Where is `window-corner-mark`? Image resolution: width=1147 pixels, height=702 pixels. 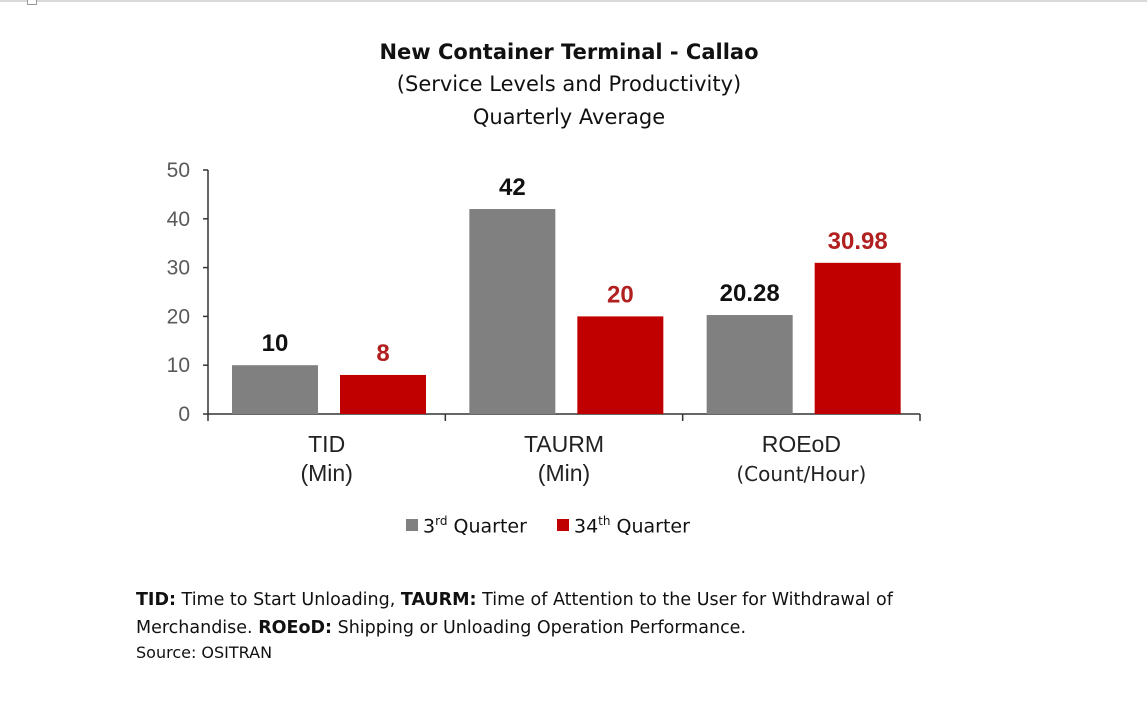 window-corner-mark is located at coordinates (32, 2).